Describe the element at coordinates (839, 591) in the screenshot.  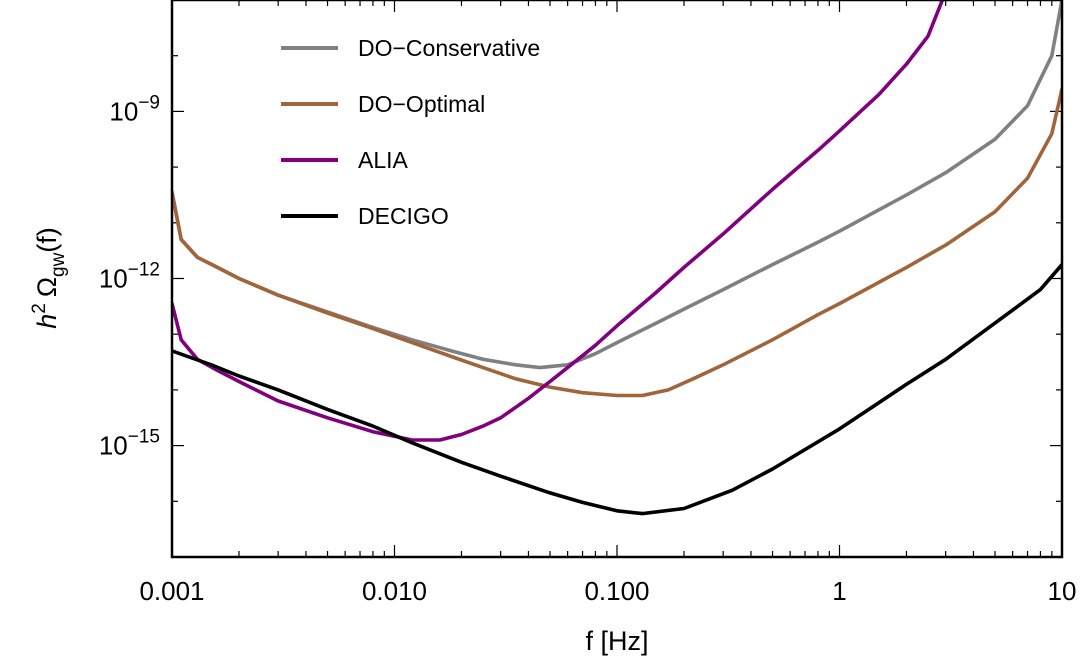
I see `x-tick-label: 1` at that location.